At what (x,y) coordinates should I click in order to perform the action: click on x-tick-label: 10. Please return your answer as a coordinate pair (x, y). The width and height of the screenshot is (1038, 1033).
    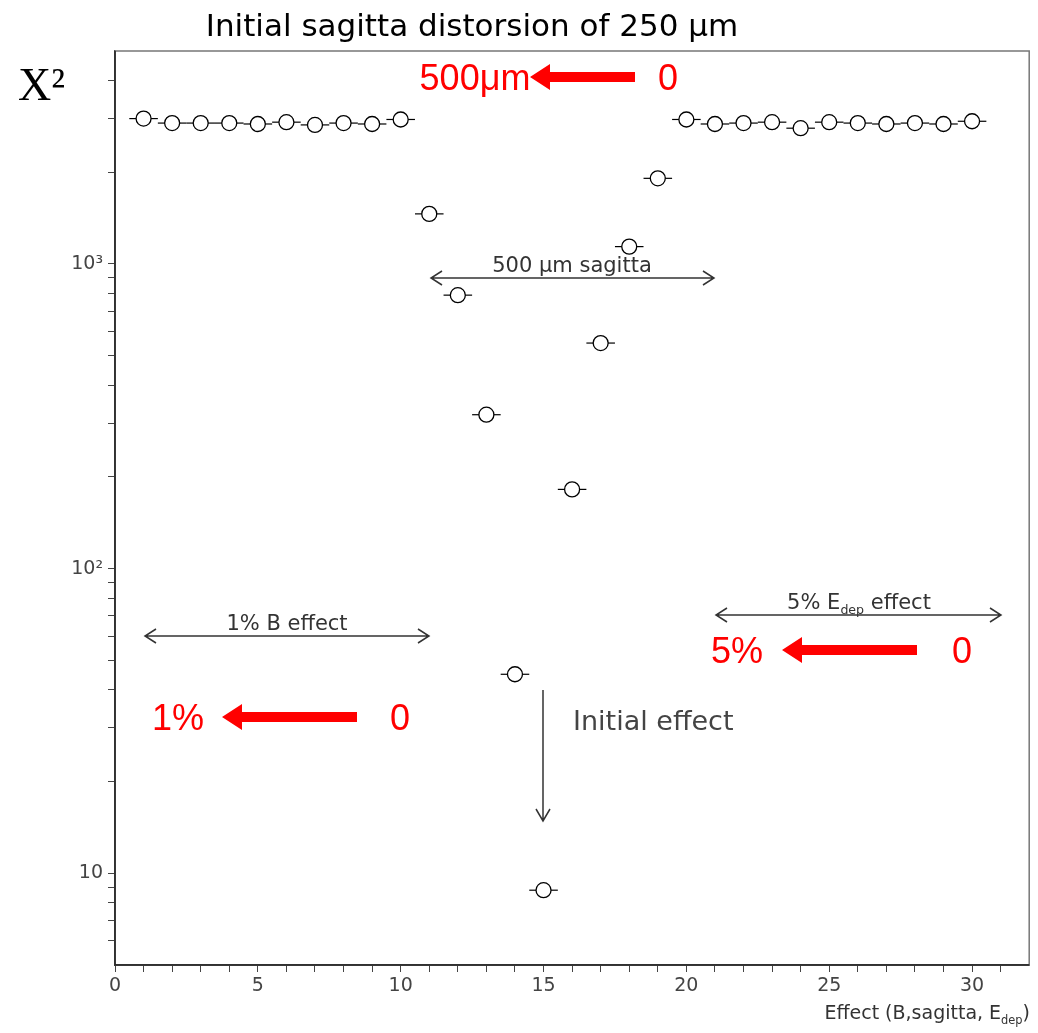
    Looking at the image, I should click on (400, 984).